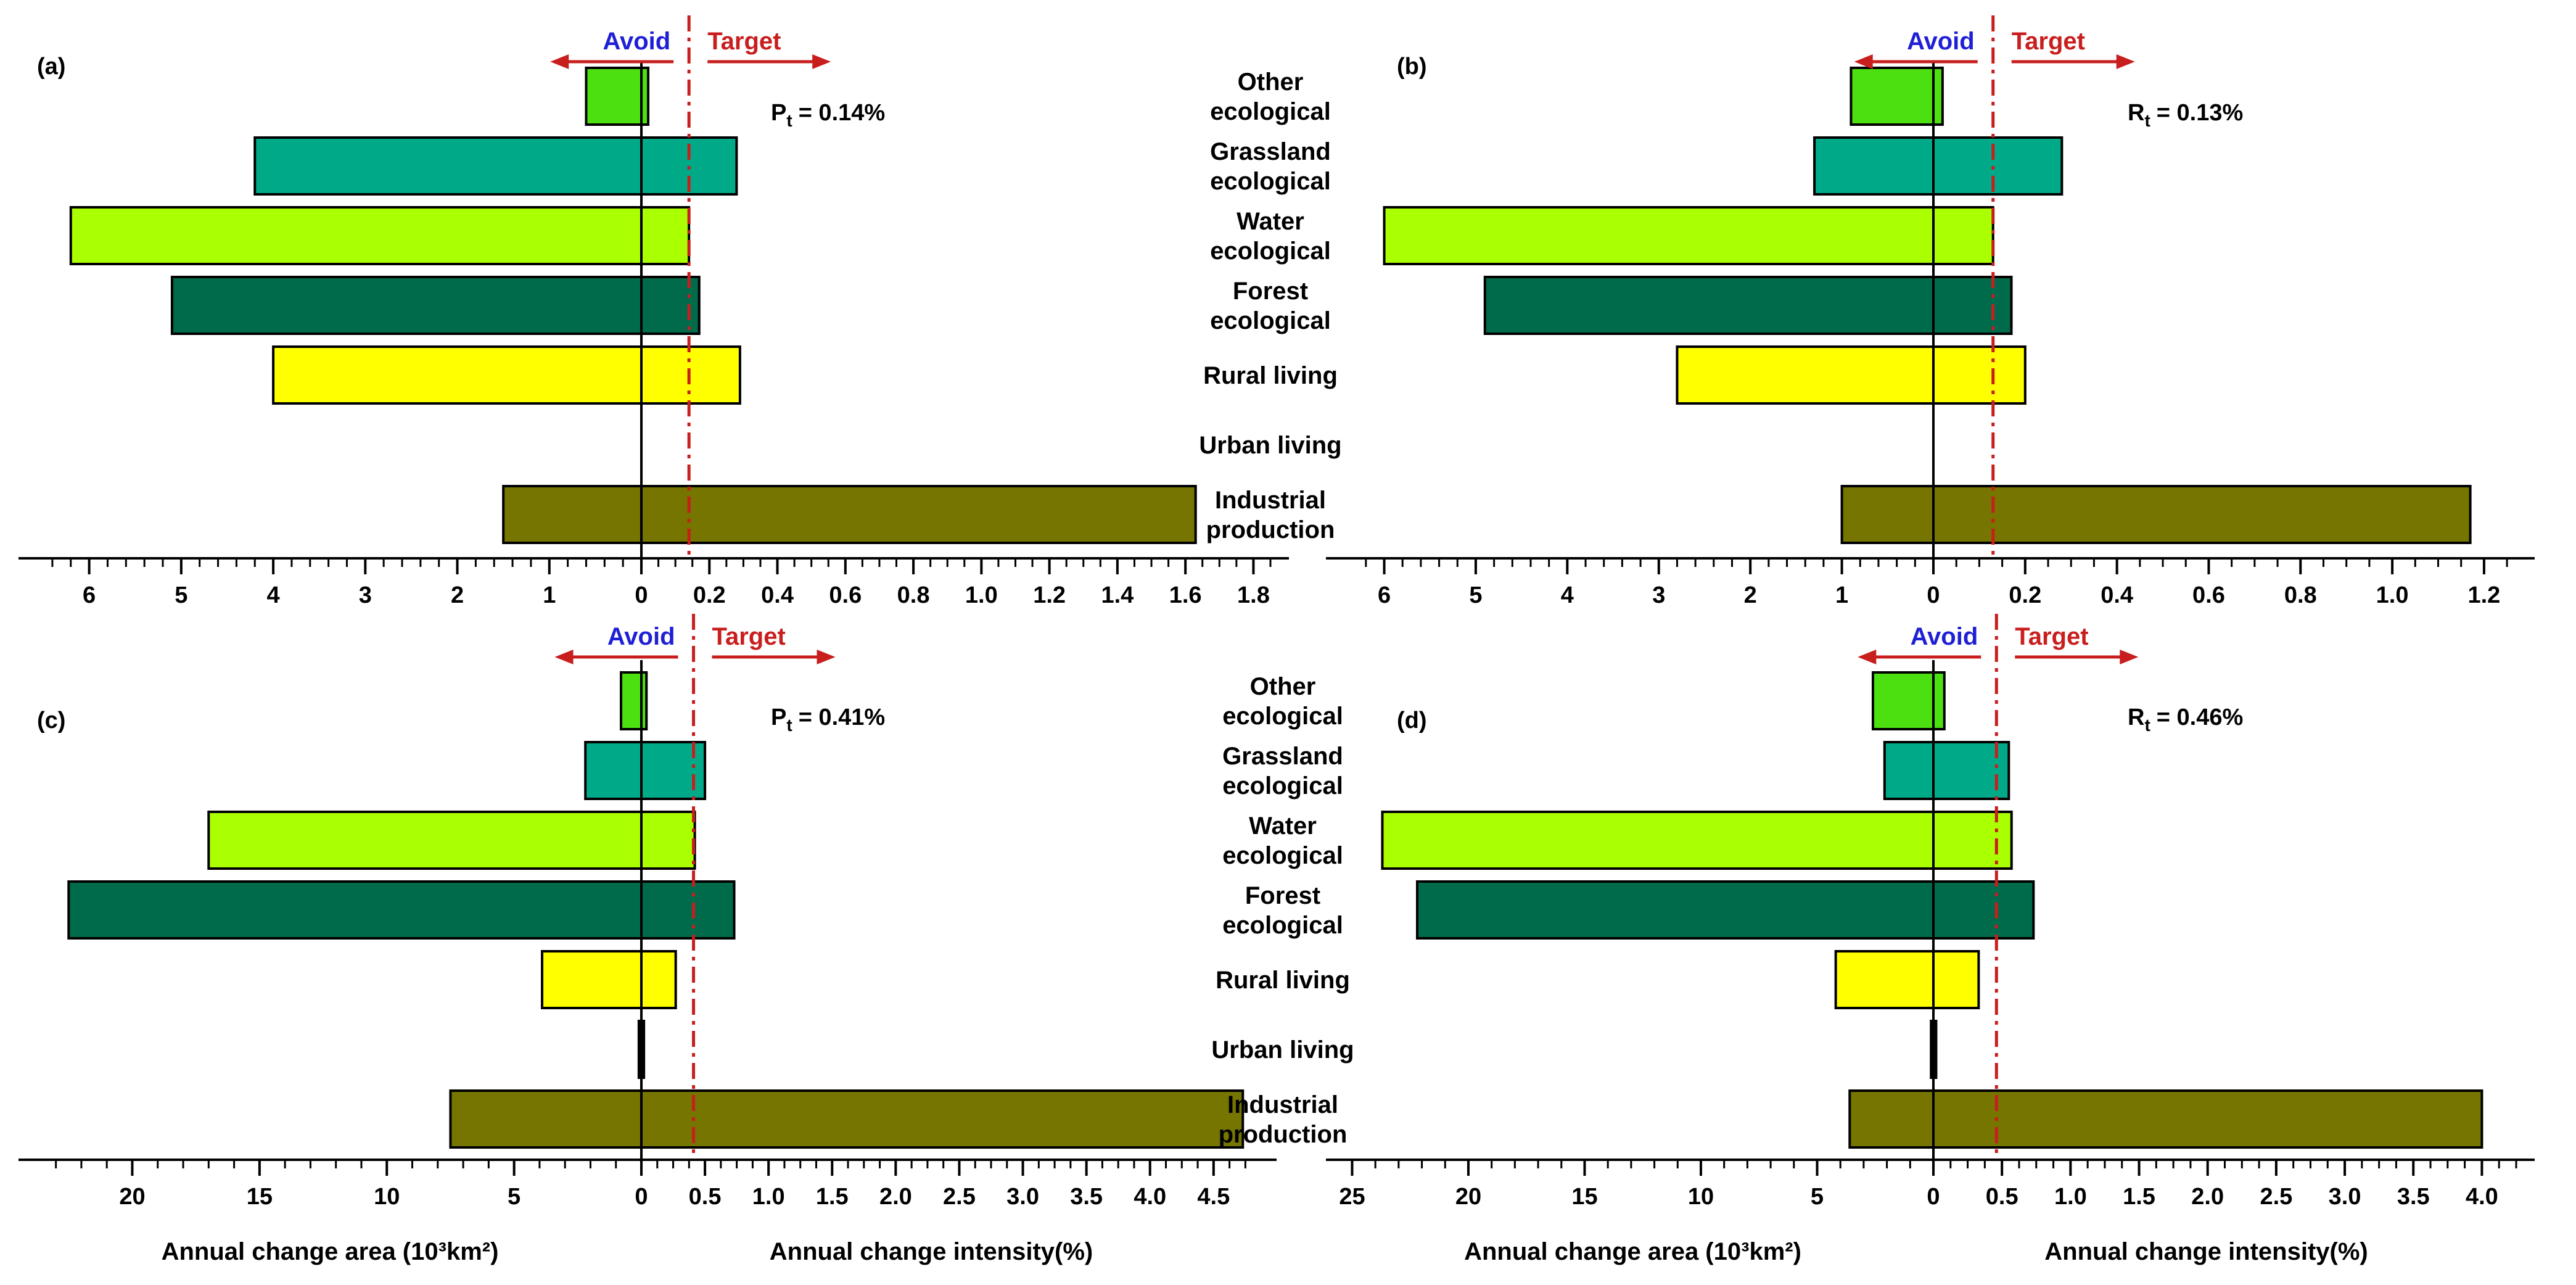 The image size is (2576, 1285). Describe the element at coordinates (2185, 719) in the screenshot. I see `stat-label: Rt = 0.46%` at that location.